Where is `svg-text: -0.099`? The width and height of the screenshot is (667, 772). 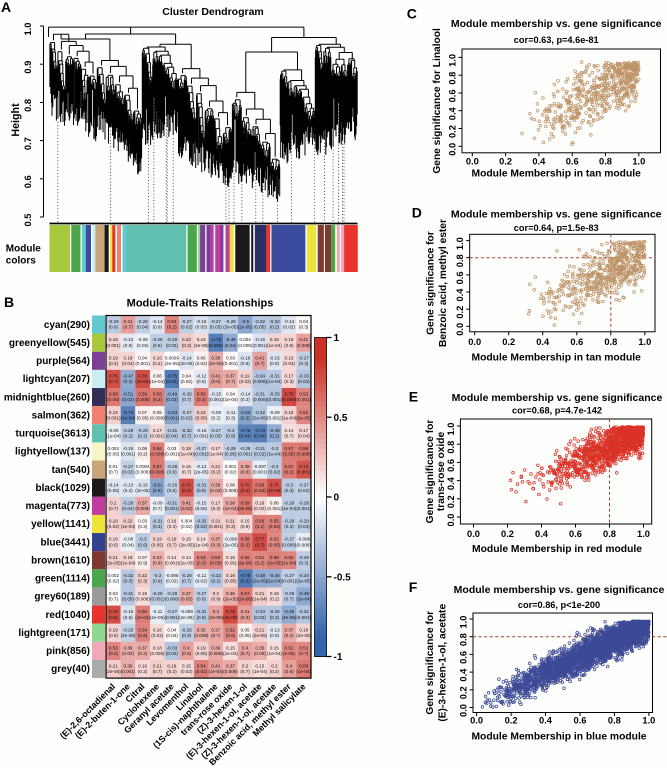
svg-text: -0.099 is located at coordinates (230, 539).